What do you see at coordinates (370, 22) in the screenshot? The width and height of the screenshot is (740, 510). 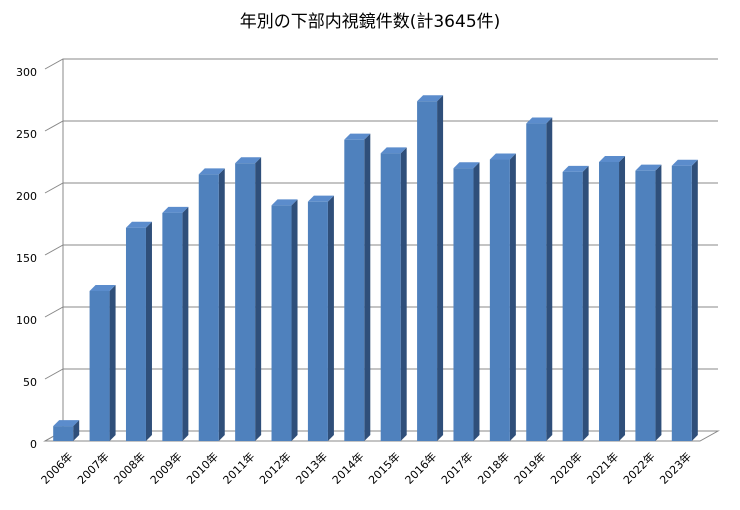 I see `chart-title: 年別の下部内視鏡件数(計3645件)` at bounding box center [370, 22].